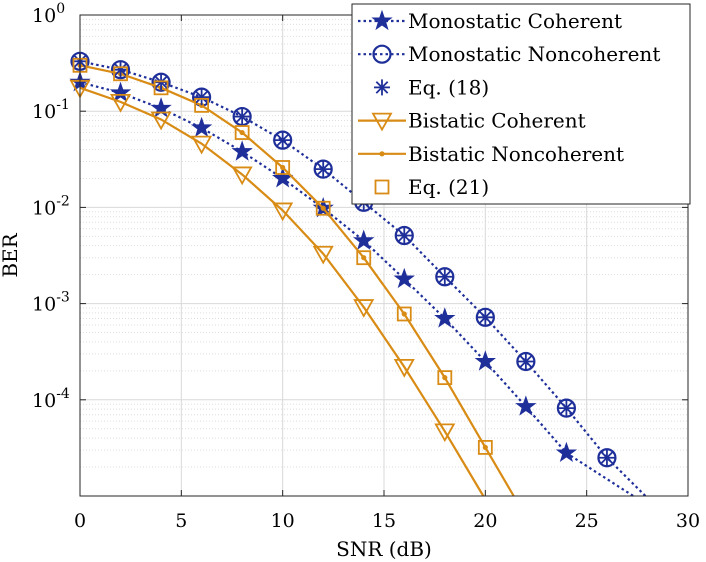 This screenshot has height=562, width=706. What do you see at coordinates (48, 14) in the screenshot?
I see `y-tick-label: 10⁰` at bounding box center [48, 14].